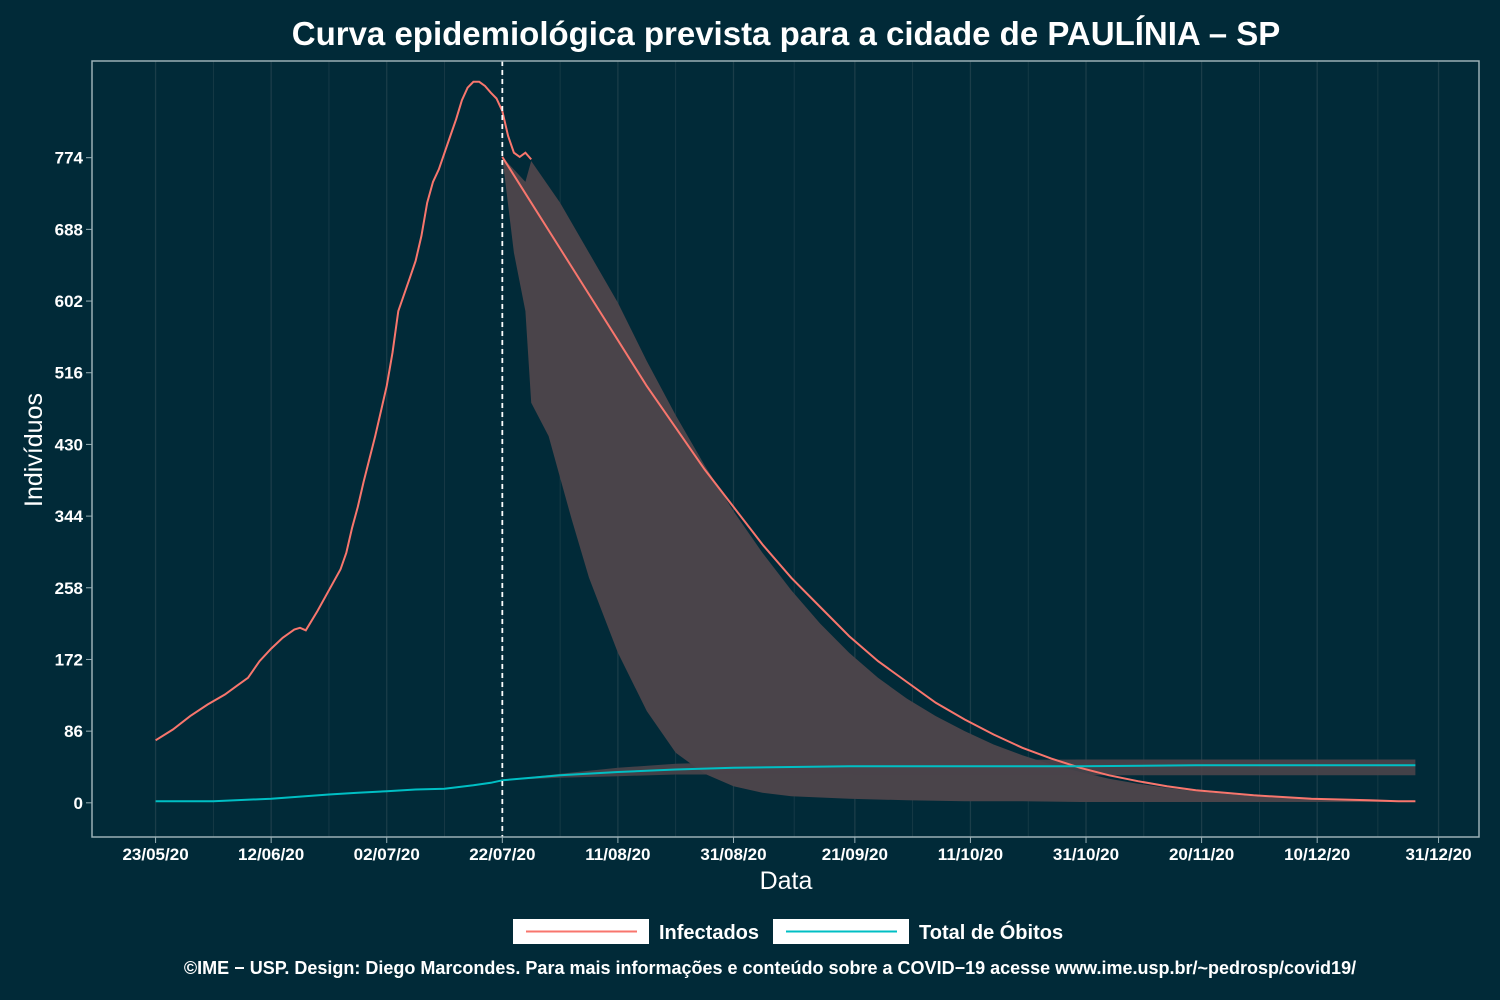 This screenshot has width=1500, height=1000. What do you see at coordinates (69, 301) in the screenshot?
I see `y-tick-label: 602` at bounding box center [69, 301].